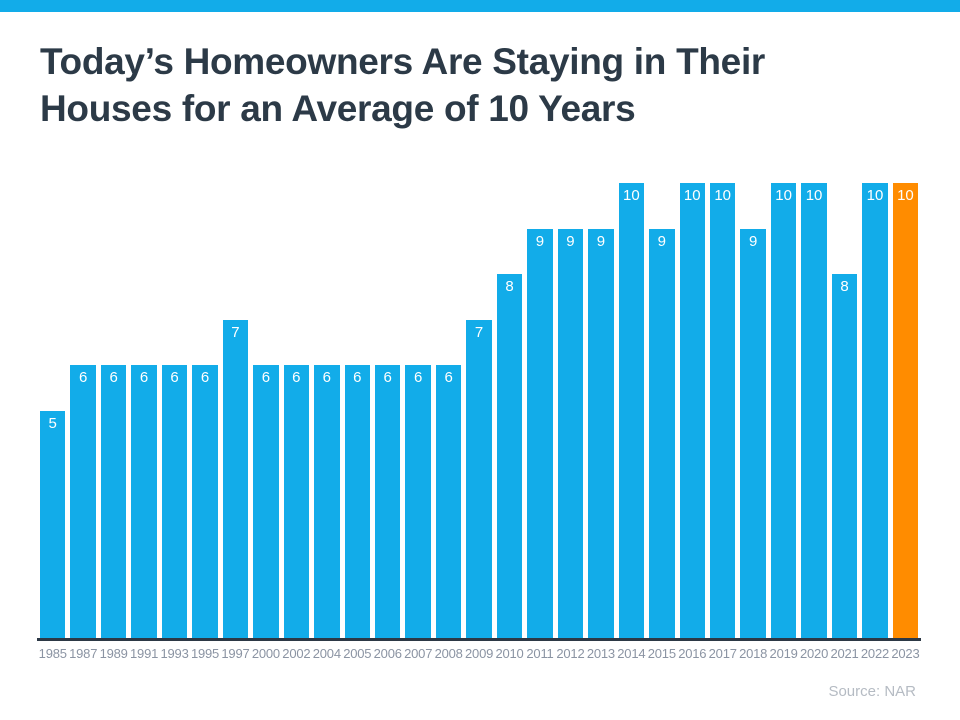 This screenshot has height=720, width=960. What do you see at coordinates (479, 478) in the screenshot?
I see `bar-2009: 7` at bounding box center [479, 478].